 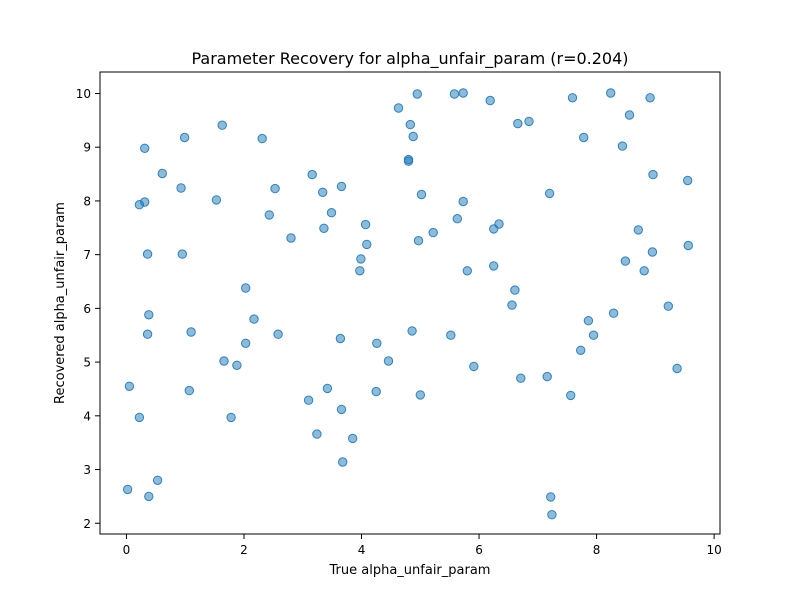 What do you see at coordinates (362, 550) in the screenshot?
I see `x-tick-label: 4` at bounding box center [362, 550].